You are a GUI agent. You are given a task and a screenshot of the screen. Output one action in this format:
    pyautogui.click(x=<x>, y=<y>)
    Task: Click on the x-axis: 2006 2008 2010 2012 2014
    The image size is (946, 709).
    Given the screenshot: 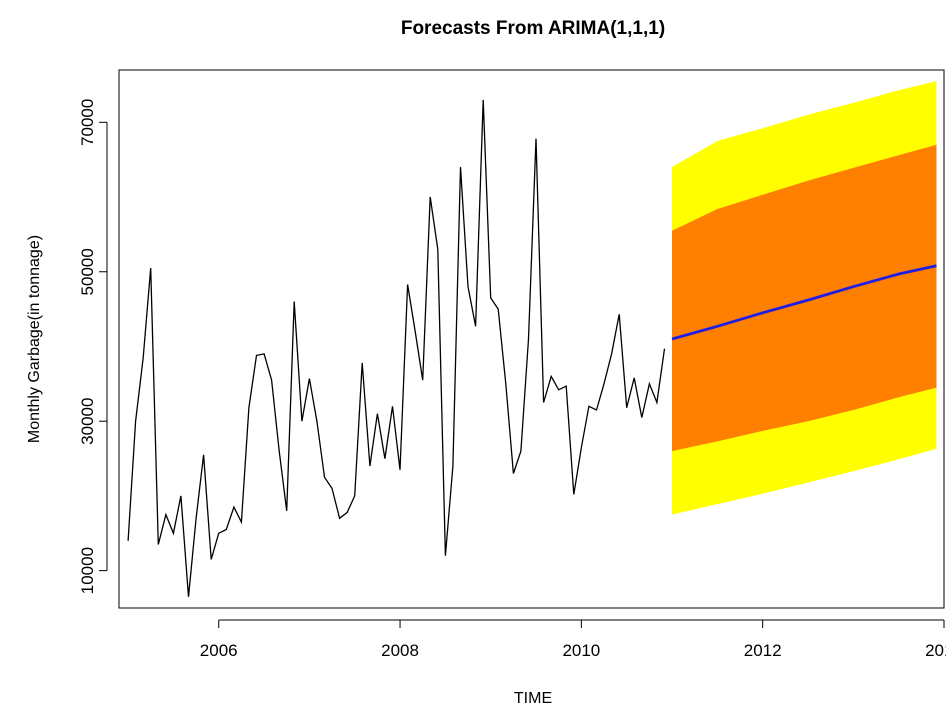 What is the action you would take?
    pyautogui.click(x=573, y=639)
    